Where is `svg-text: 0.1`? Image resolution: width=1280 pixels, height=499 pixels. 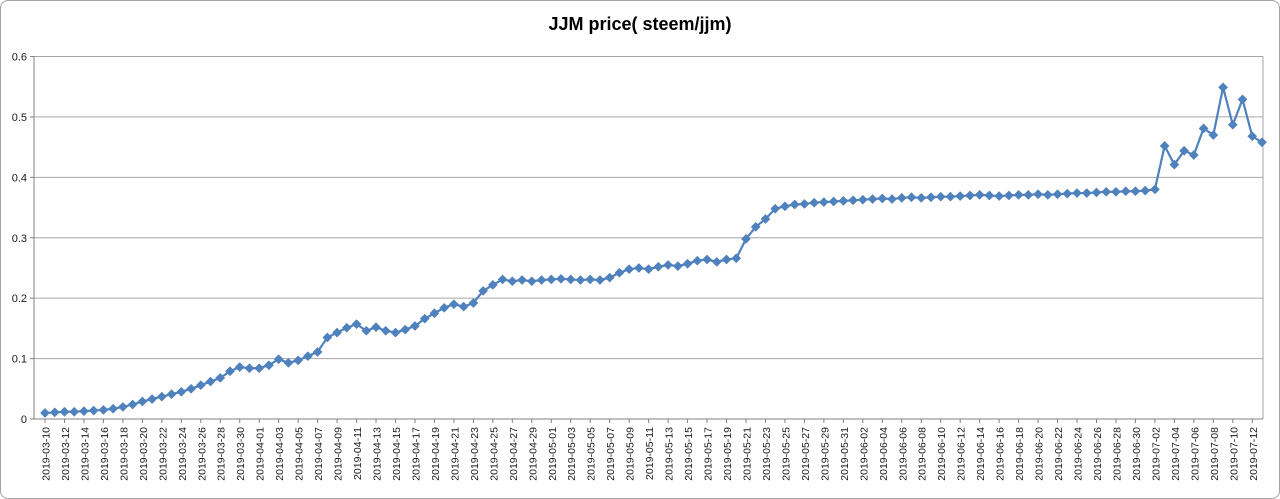 svg-text: 0.1 is located at coordinates (19, 360).